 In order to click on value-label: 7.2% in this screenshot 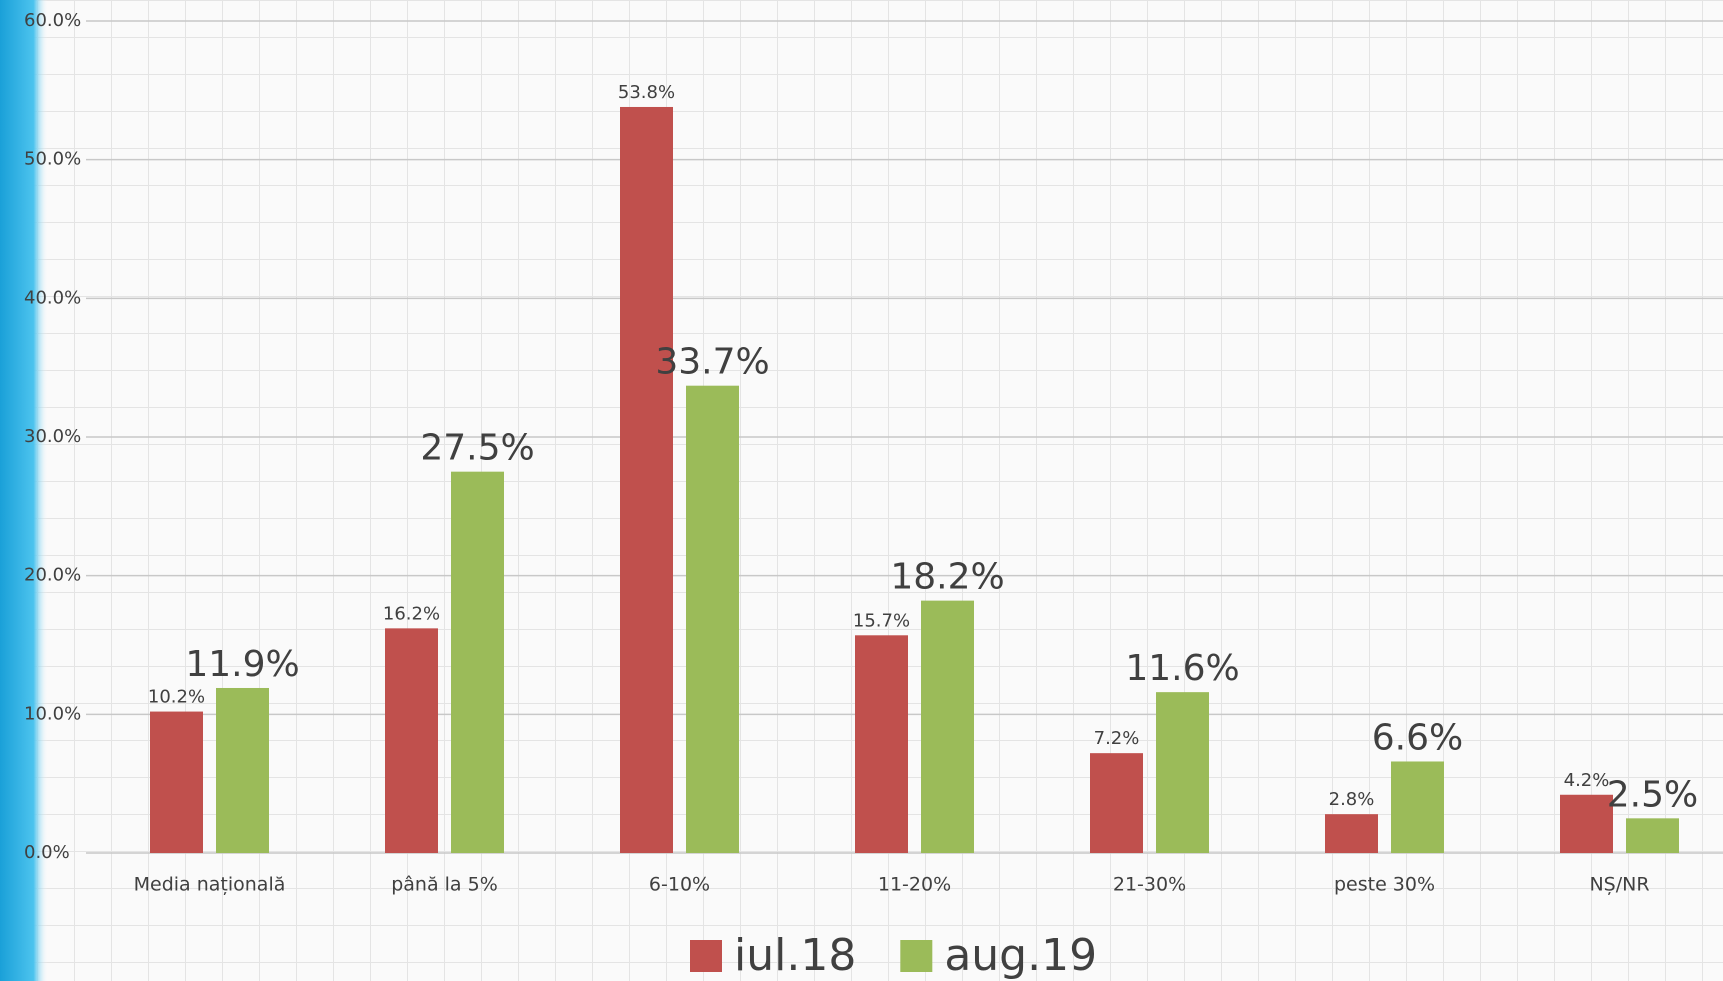, I will do `click(1117, 738)`.